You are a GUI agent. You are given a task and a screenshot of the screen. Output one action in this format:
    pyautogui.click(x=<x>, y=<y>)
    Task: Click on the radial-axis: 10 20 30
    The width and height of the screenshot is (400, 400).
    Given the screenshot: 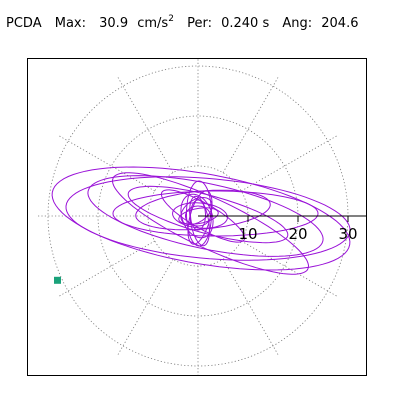 What is the action you would take?
    pyautogui.click(x=282, y=229)
    